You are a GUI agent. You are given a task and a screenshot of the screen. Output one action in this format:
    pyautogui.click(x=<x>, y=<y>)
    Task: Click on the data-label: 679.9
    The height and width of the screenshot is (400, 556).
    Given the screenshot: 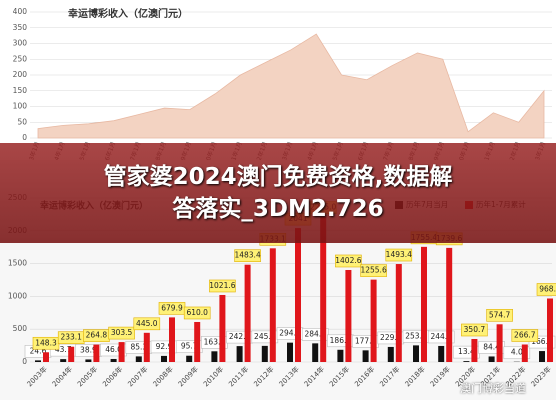 What is the action you would take?
    pyautogui.click(x=172, y=307)
    